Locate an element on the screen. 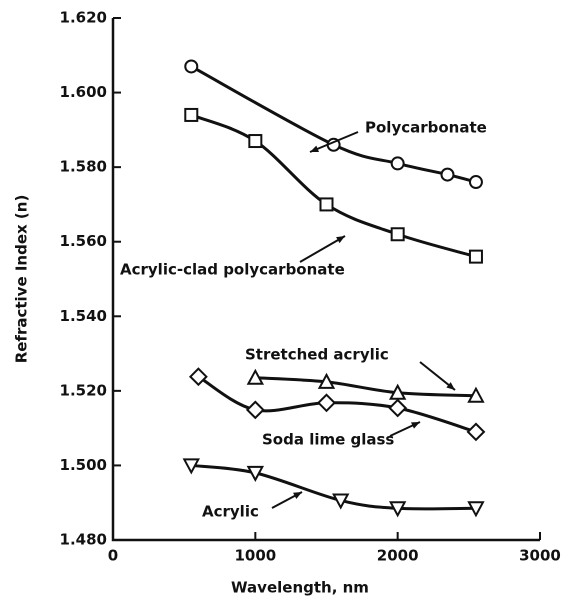 This screenshot has width=568, height=605. y-tick-label: 1.540 is located at coordinates (83, 316).